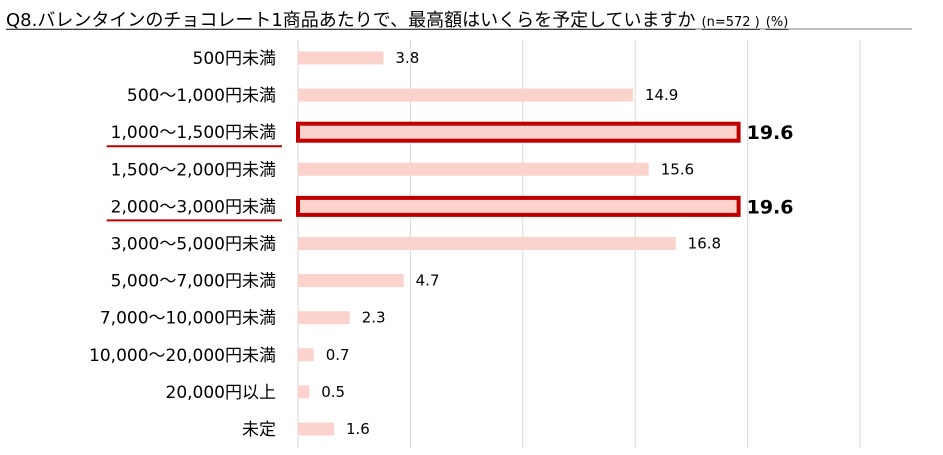  Describe the element at coordinates (730, 22) in the screenshot. I see `sample-size: (n=572 )` at that location.